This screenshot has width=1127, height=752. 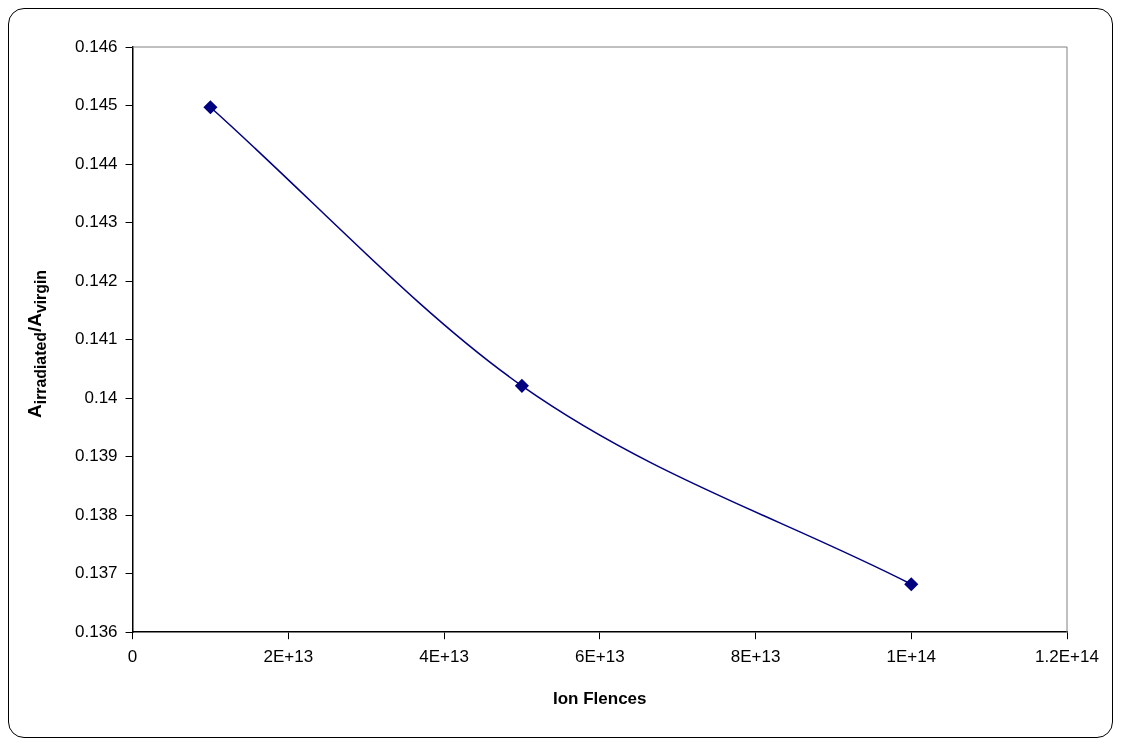 What do you see at coordinates (101, 397) in the screenshot?
I see `y-tick-label: 0.14` at bounding box center [101, 397].